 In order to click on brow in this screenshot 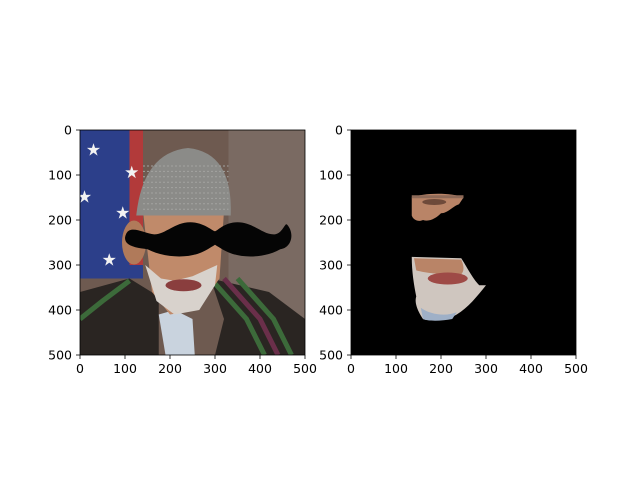, I will do `click(437, 197)`.